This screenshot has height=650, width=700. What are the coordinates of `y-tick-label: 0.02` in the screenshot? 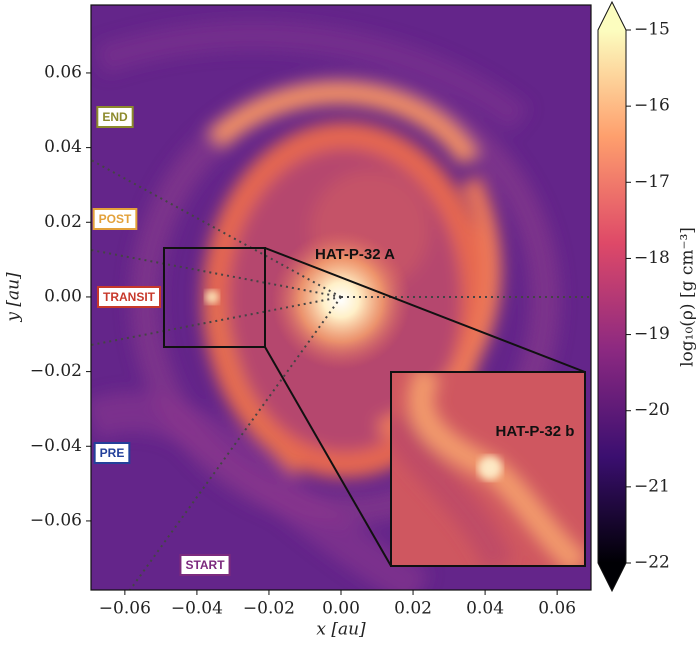 It's located at (63, 222).